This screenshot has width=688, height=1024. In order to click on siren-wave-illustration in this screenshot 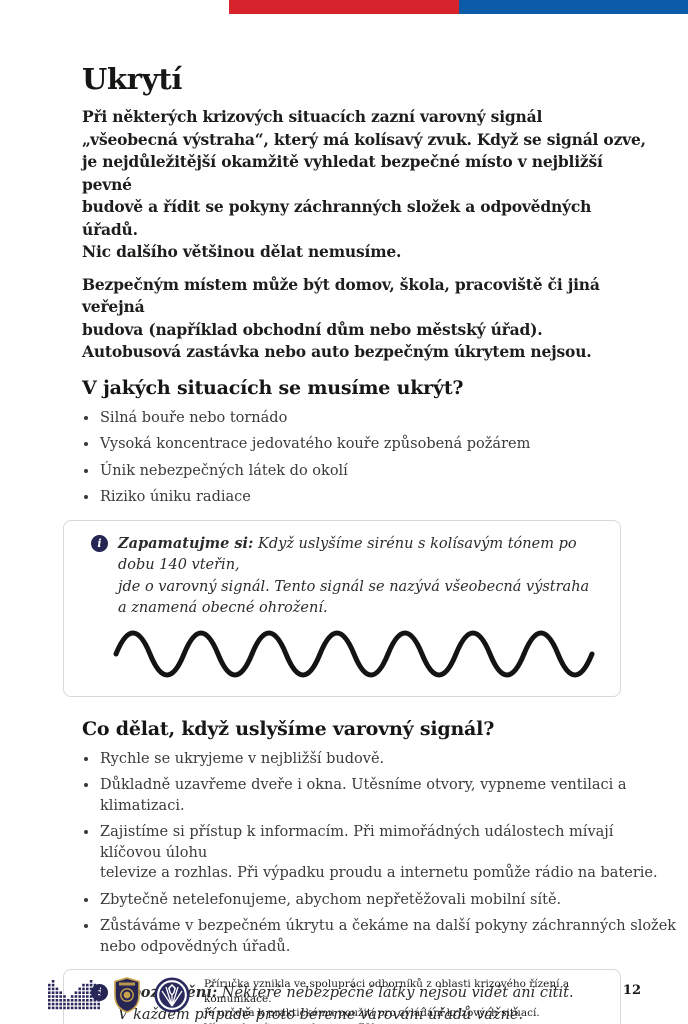, I will do `click(355, 653)`.